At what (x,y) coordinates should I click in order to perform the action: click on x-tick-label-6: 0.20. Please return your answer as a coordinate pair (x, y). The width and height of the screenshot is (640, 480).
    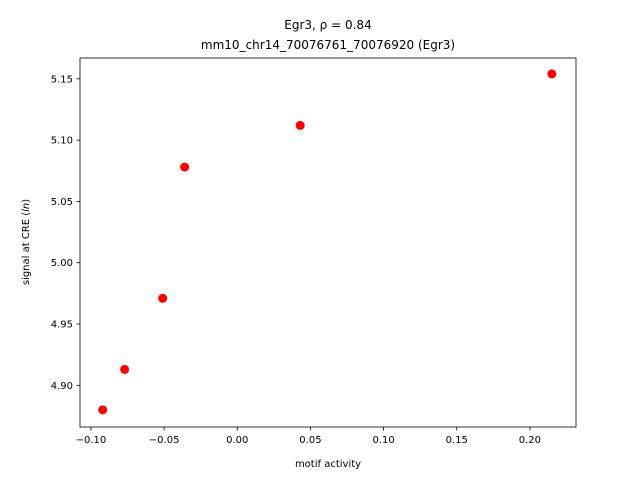
    Looking at the image, I should click on (530, 440).